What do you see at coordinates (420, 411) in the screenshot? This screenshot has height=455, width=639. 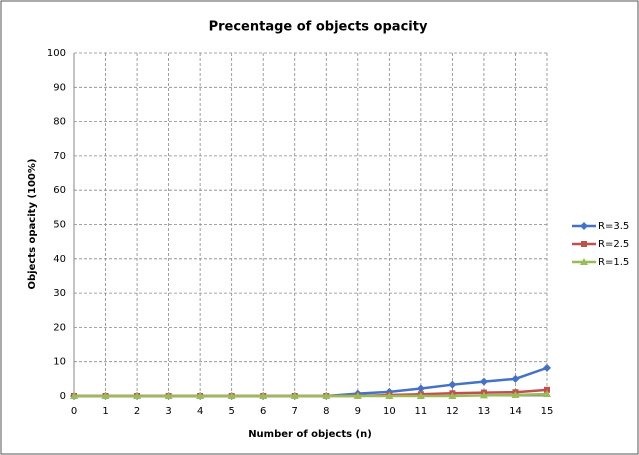 I see `x-tick-label: 11` at bounding box center [420, 411].